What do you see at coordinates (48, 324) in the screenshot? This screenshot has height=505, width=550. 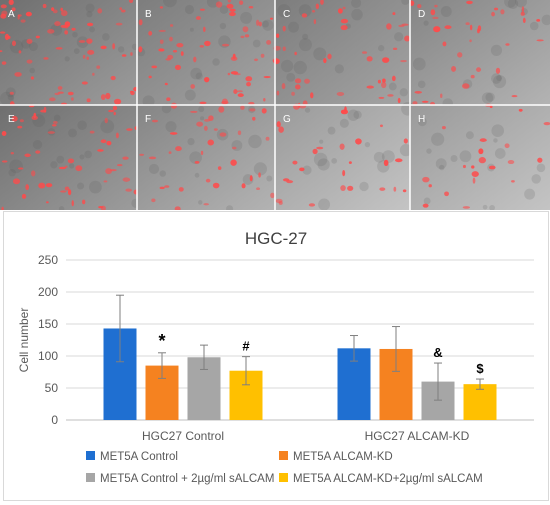 I see `y-tick-label: 150` at bounding box center [48, 324].